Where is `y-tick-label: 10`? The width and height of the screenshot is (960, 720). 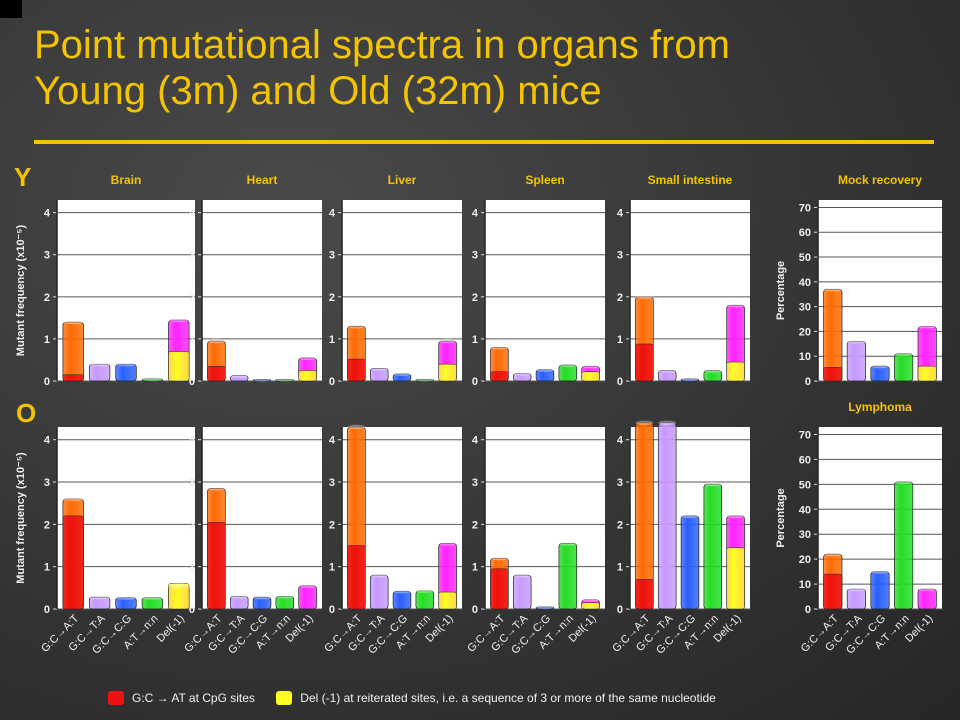 y-tick-label: 10 is located at coordinates (805, 357).